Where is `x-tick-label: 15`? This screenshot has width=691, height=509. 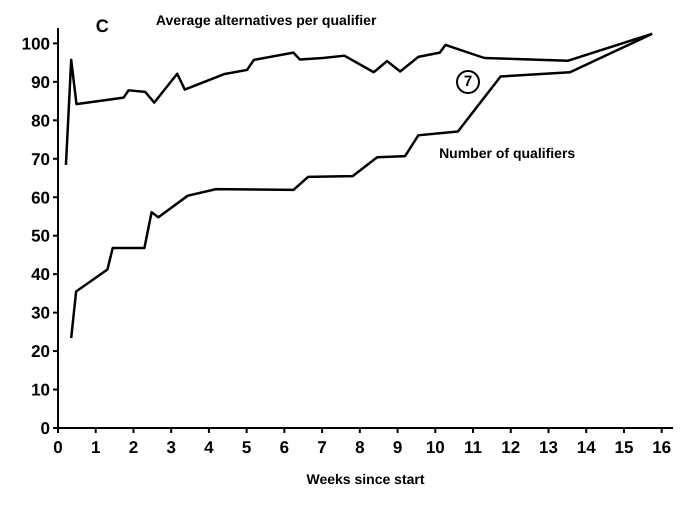
x-tick-label: 15 is located at coordinates (624, 448).